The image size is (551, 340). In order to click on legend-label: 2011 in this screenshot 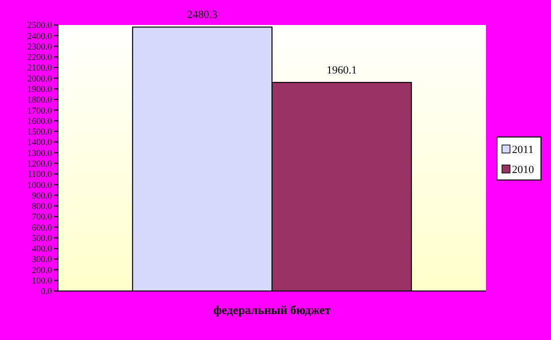, I will do `click(523, 150)`.